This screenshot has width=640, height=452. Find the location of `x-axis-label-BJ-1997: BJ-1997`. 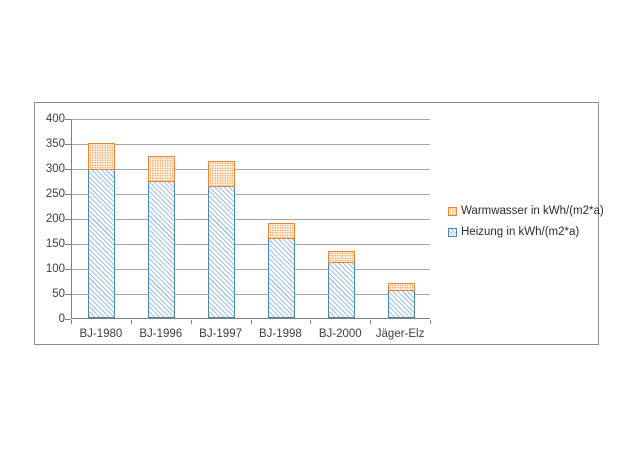

x-axis-label-BJ-1997: BJ-1997 is located at coordinates (220, 334).